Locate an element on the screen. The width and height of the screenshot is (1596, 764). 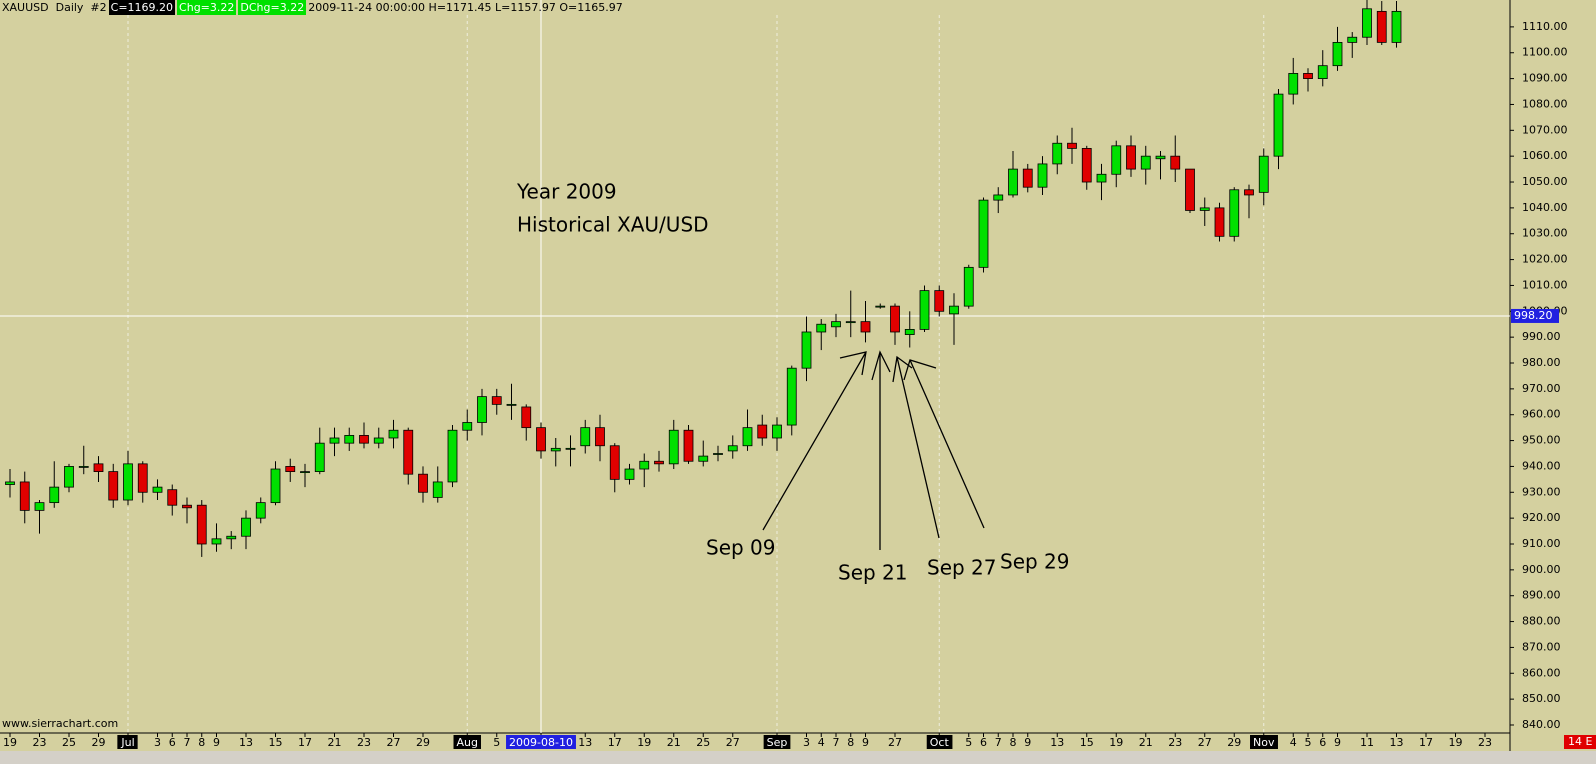
y-tick-label: 930.00 is located at coordinates (1541, 491).